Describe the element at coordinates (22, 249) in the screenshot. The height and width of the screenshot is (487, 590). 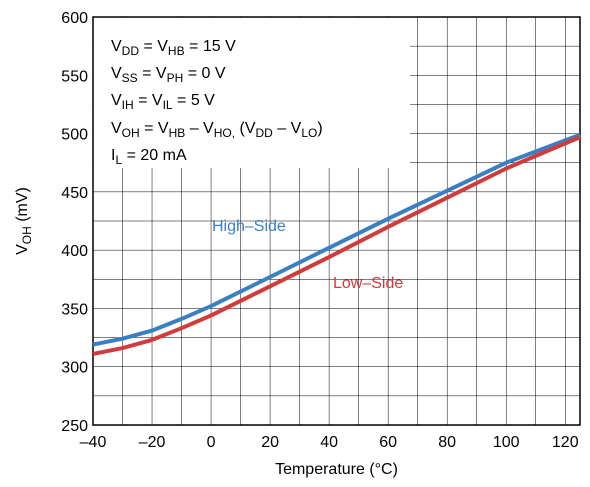
I see `y-axis-title-main: V` at that location.